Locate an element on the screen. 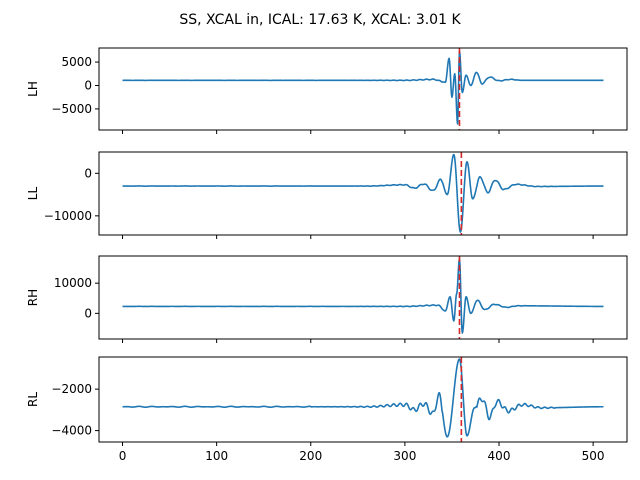 This screenshot has height=480, width=640. y-tick-label: −10000 is located at coordinates (68, 216).